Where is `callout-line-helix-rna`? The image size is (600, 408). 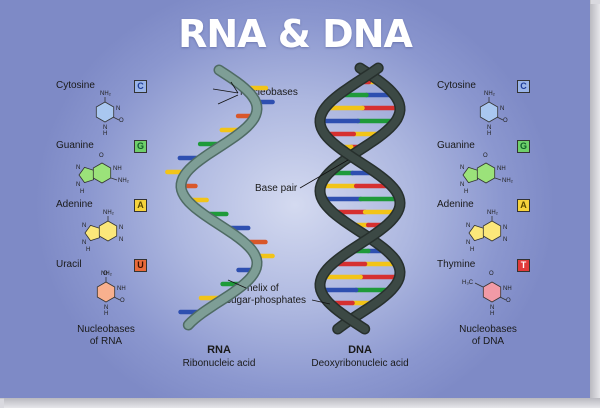 callout-line-helix-rna is located at coordinates (237, 284).